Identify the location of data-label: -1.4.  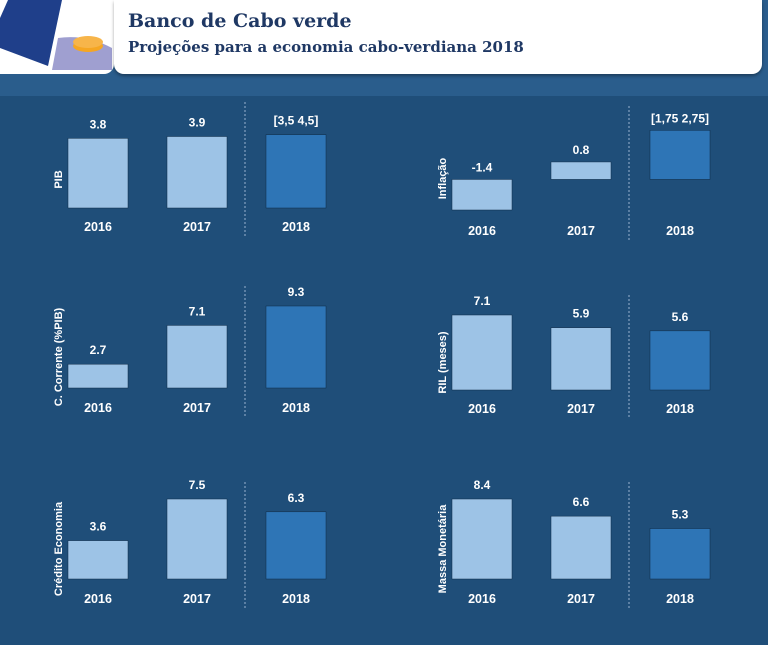
(482, 167).